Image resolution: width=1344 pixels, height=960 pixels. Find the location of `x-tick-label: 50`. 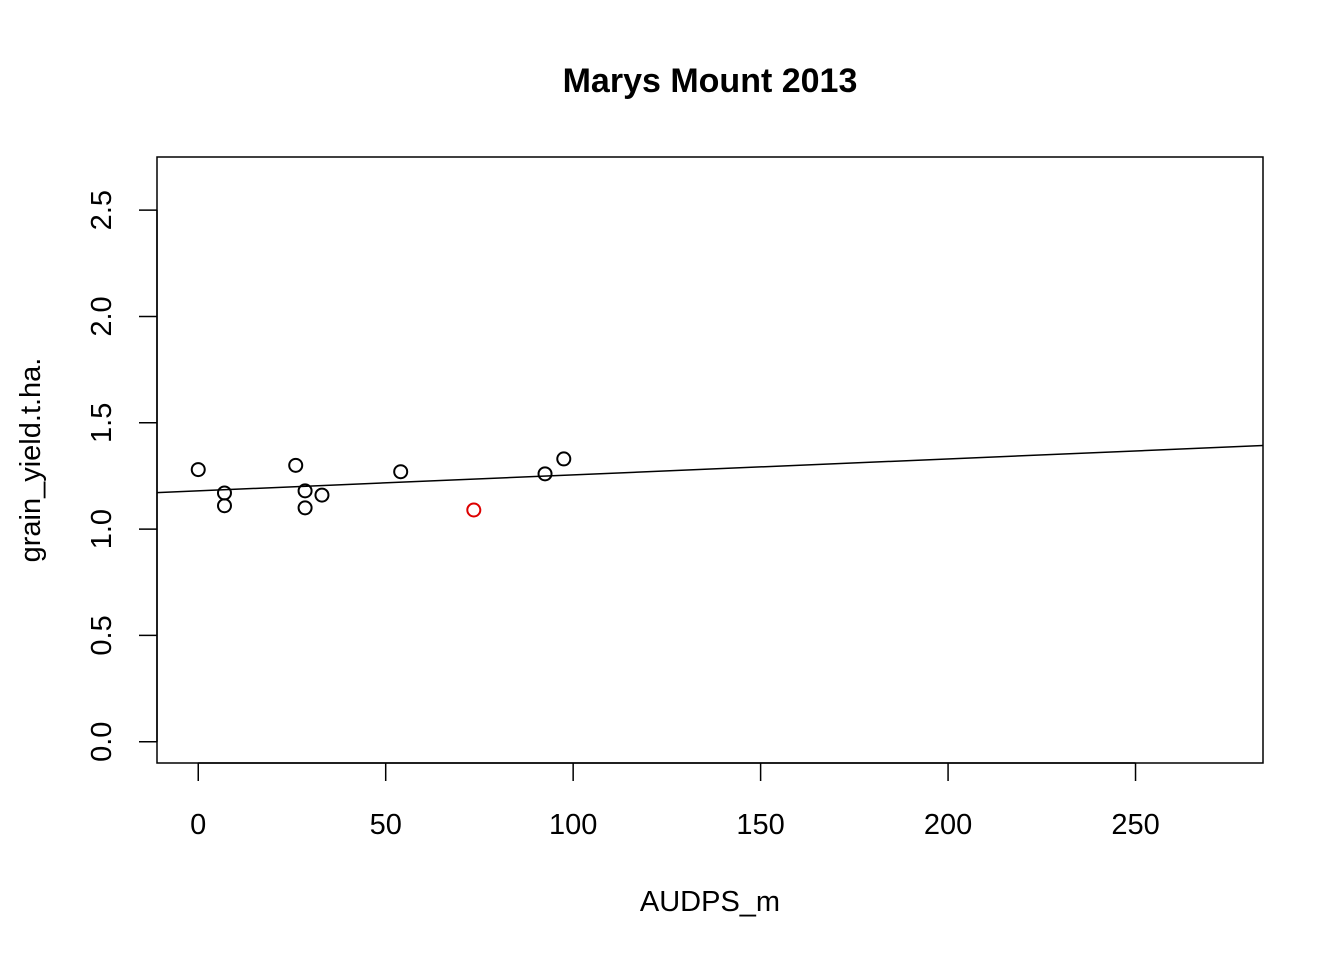

x-tick-label: 50 is located at coordinates (386, 825).